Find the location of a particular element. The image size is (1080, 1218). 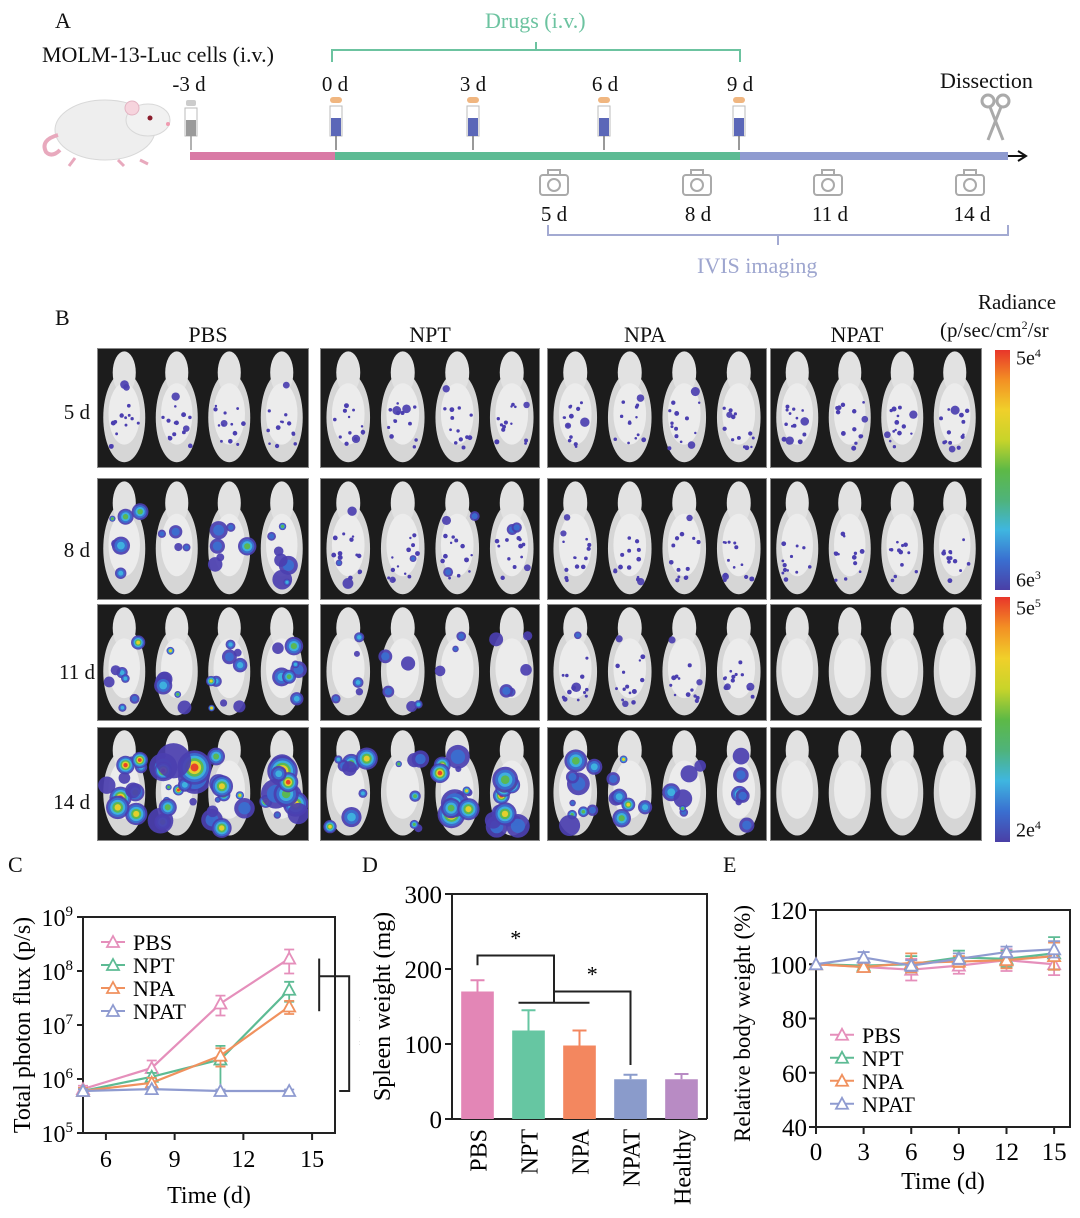

ivis-image-npat-5d is located at coordinates (876, 408).